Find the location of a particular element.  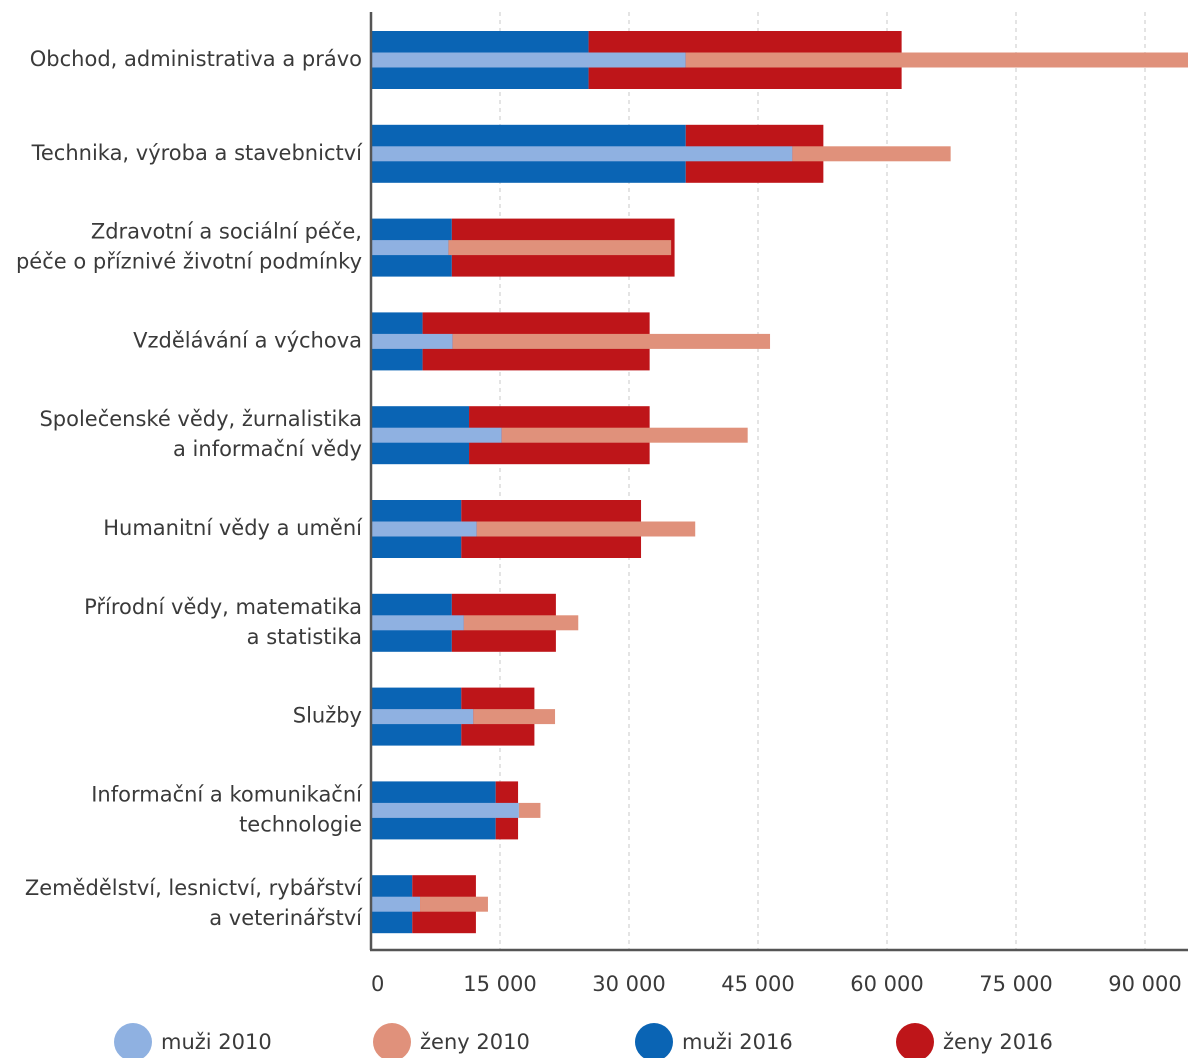

legend-label: muži 2010 is located at coordinates (216, 1042).